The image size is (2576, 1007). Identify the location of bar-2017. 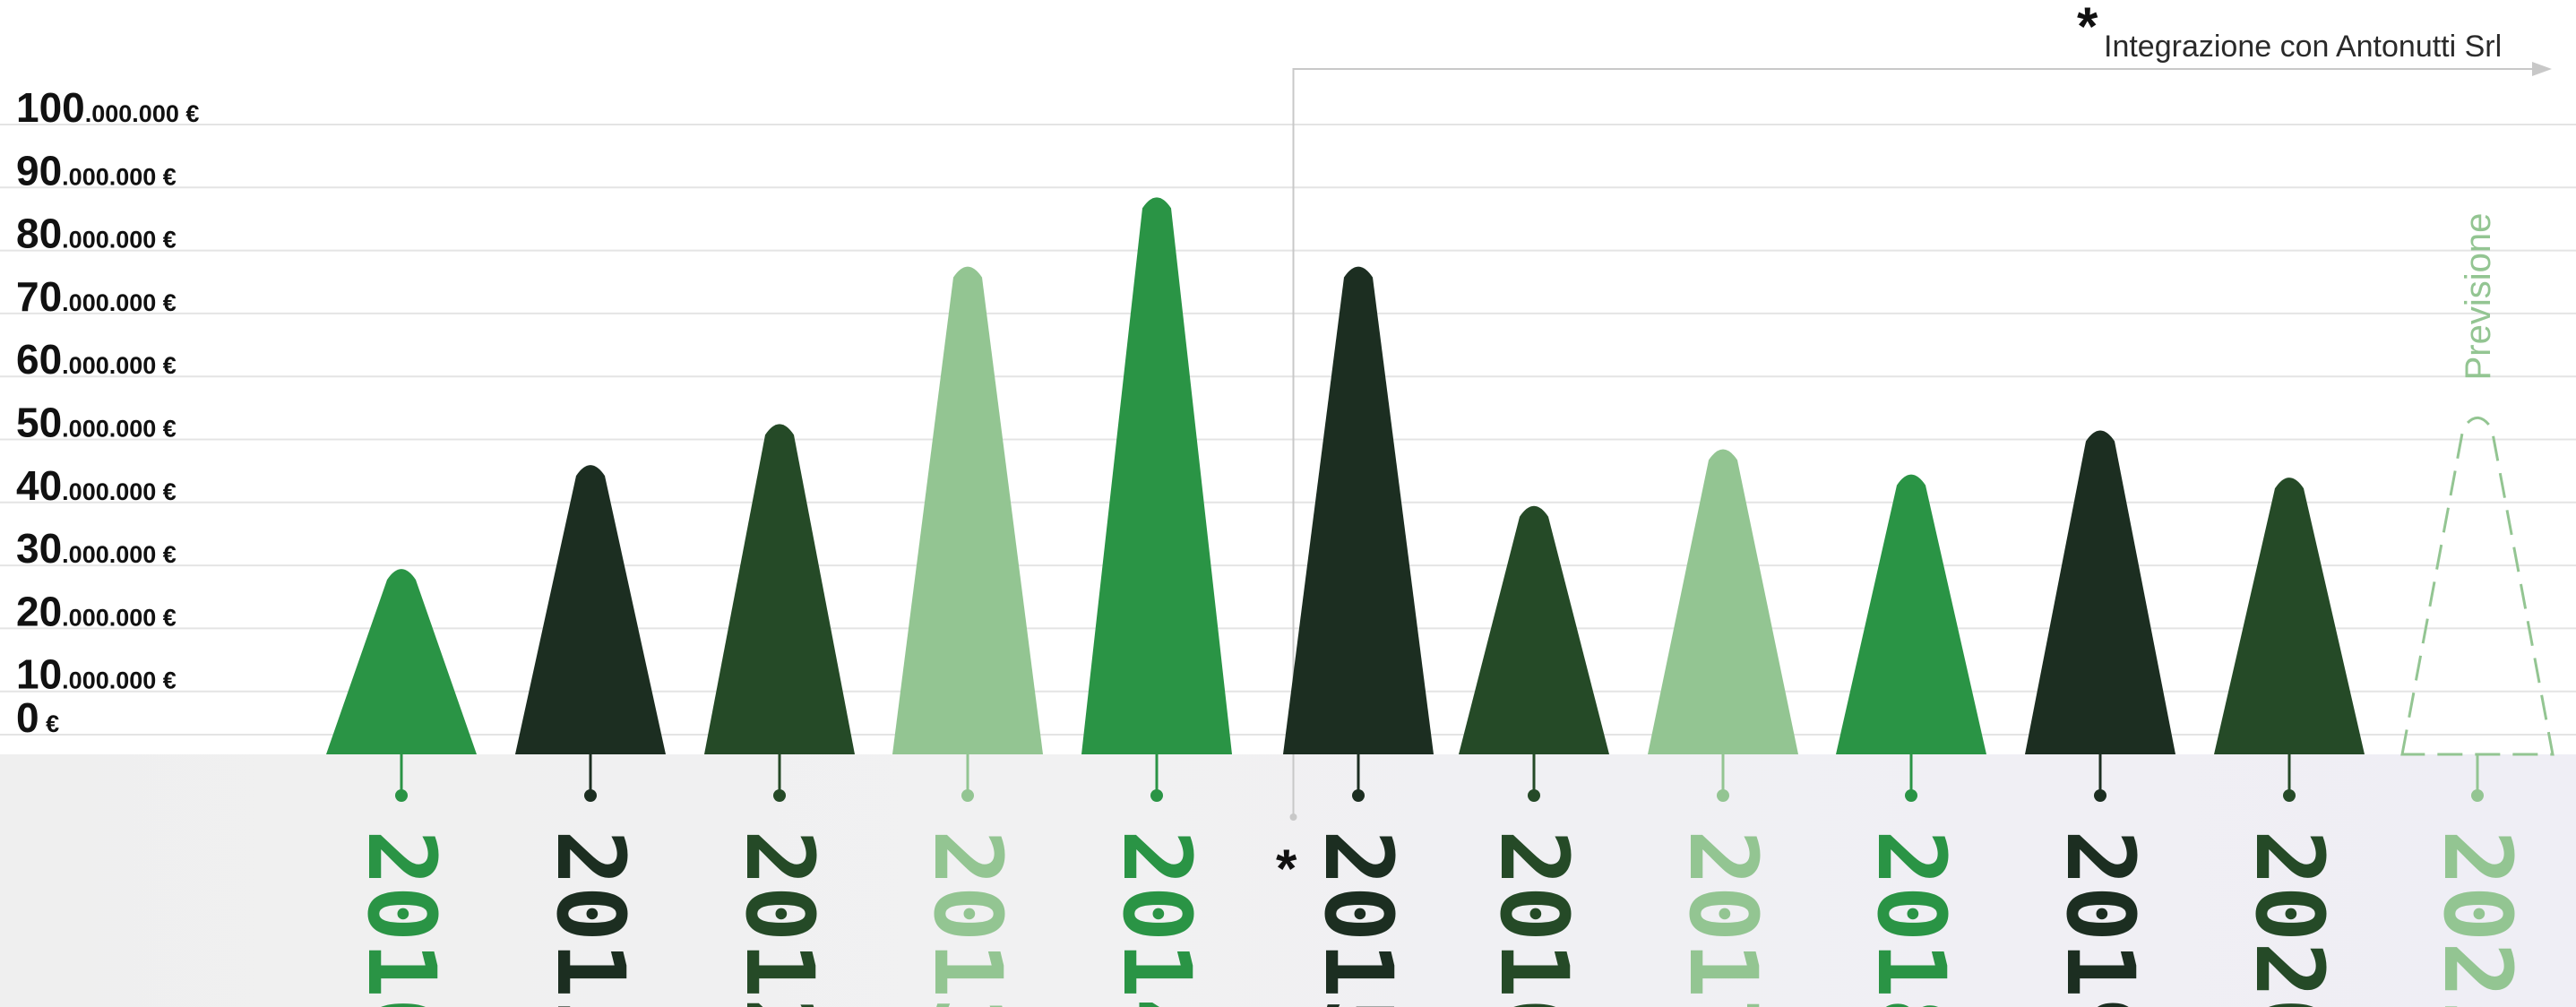
(1723, 601).